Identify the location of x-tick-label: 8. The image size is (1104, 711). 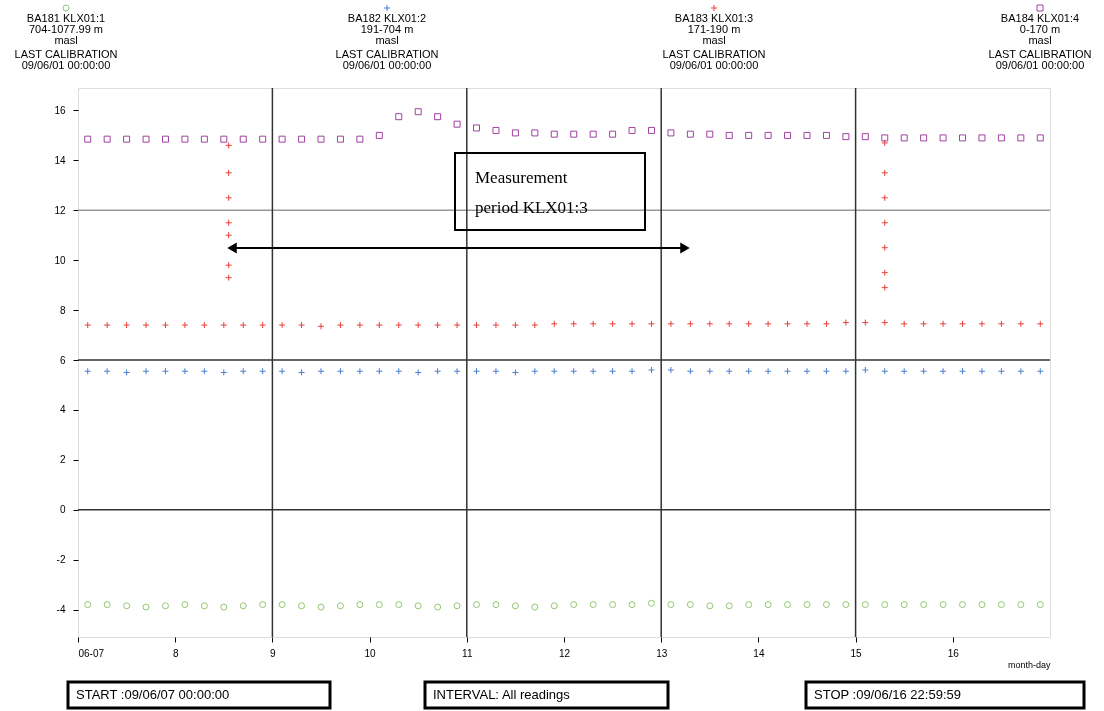
(175, 653).